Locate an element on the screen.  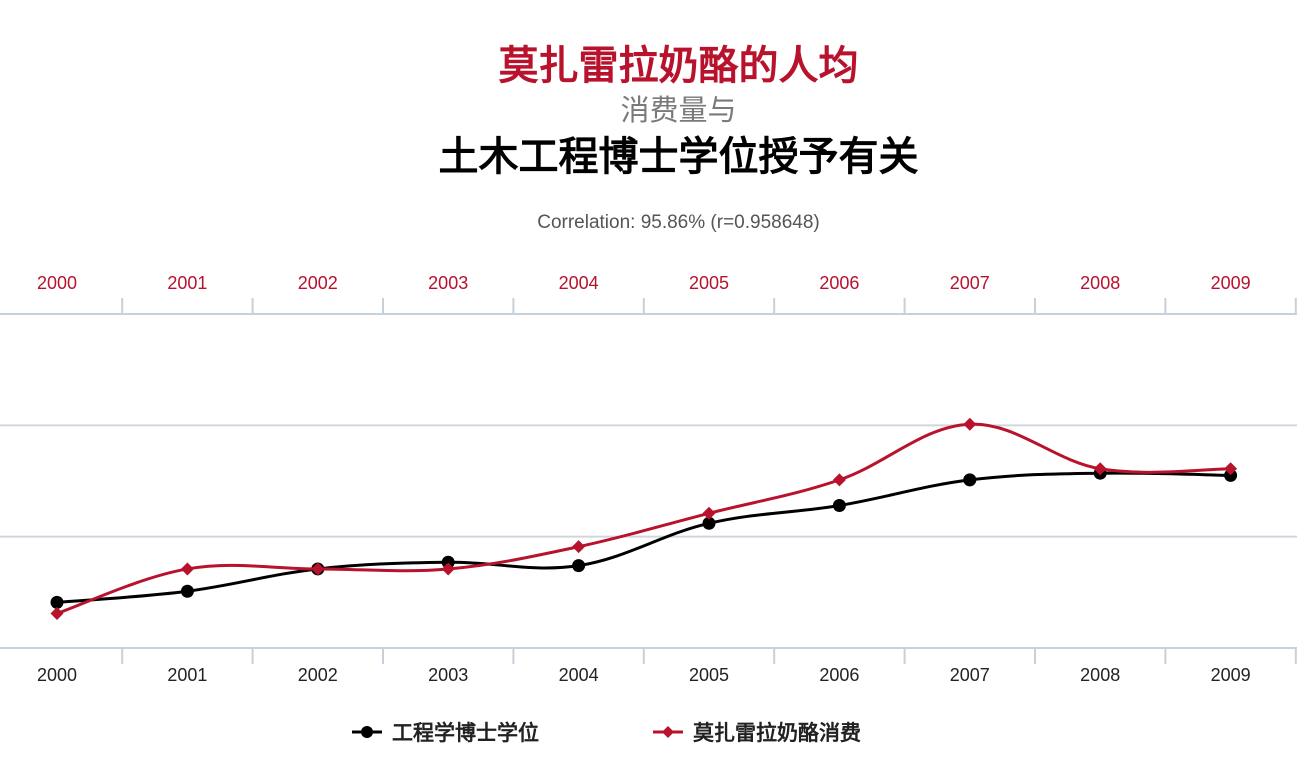
correlation-subtitle: Correlation: 95.86% (r=0.958648) is located at coordinates (678, 222).